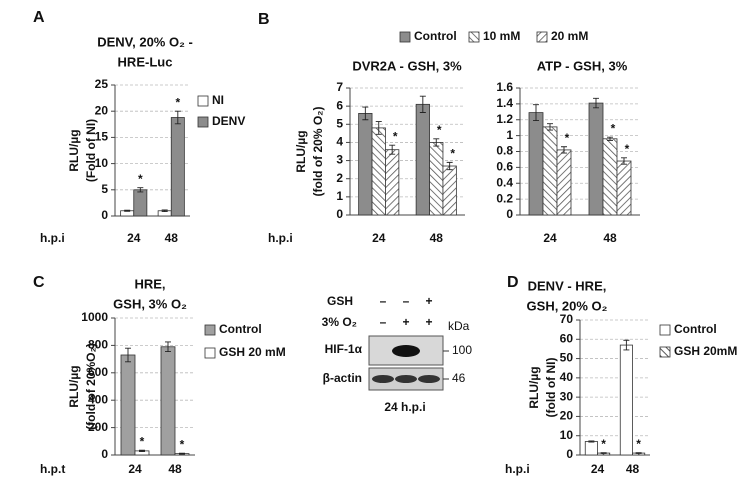 The image size is (746, 494). I want to click on y-axis-label: (fold of 20% O₂), so click(318, 152).